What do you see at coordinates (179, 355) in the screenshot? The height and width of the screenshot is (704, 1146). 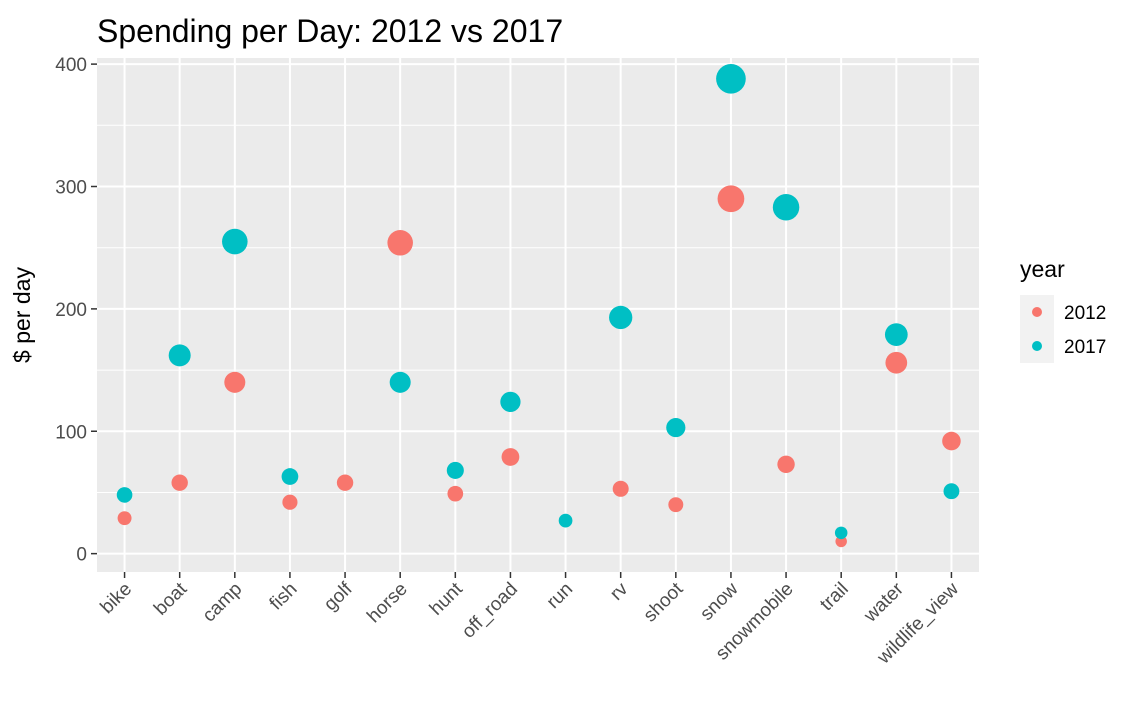 I see `point-2017-boat` at bounding box center [179, 355].